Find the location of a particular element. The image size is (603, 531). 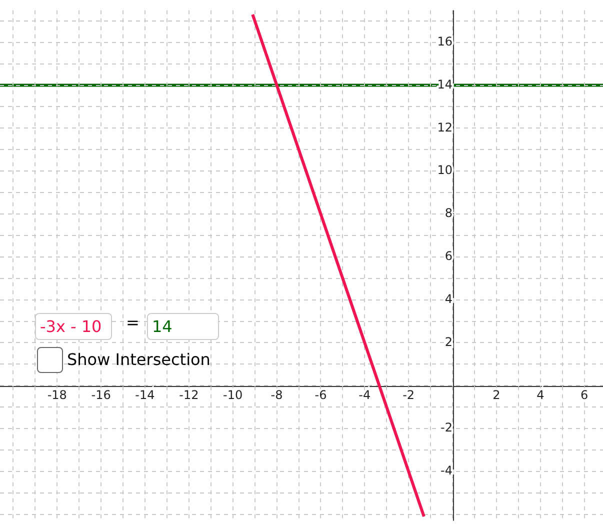

x-tick-label: 2 is located at coordinates (496, 395).